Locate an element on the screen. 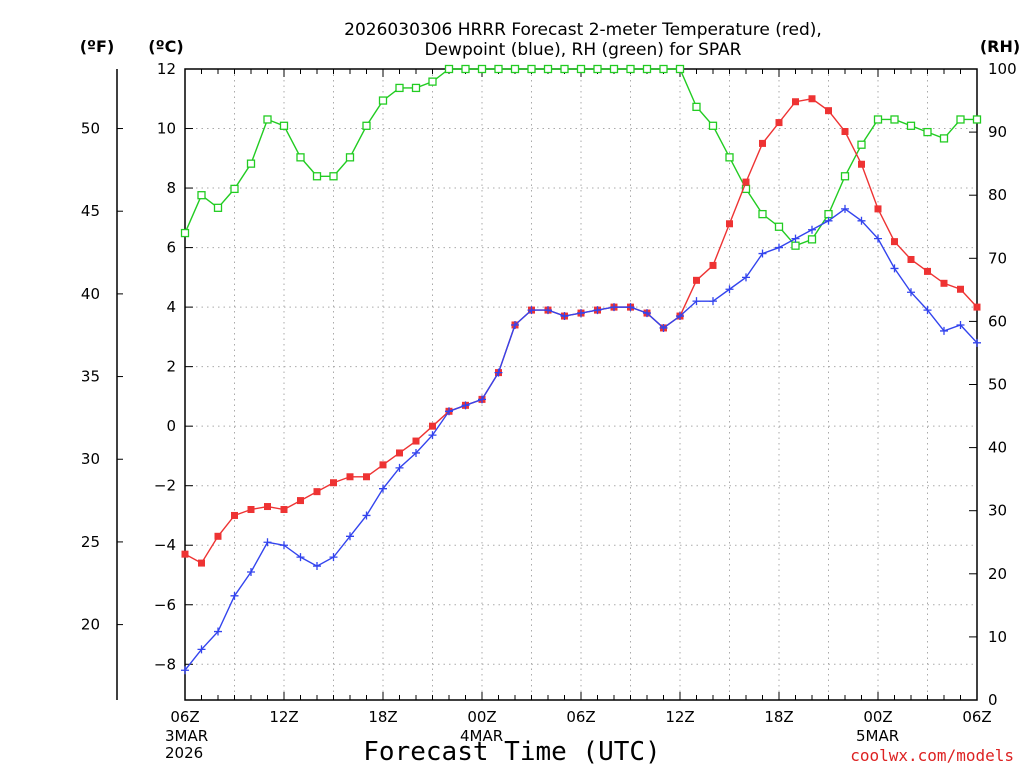 The width and height of the screenshot is (1024, 768). chart-title-line2: Dewpoint (blue), RH (green) for SPAR is located at coordinates (583, 50).